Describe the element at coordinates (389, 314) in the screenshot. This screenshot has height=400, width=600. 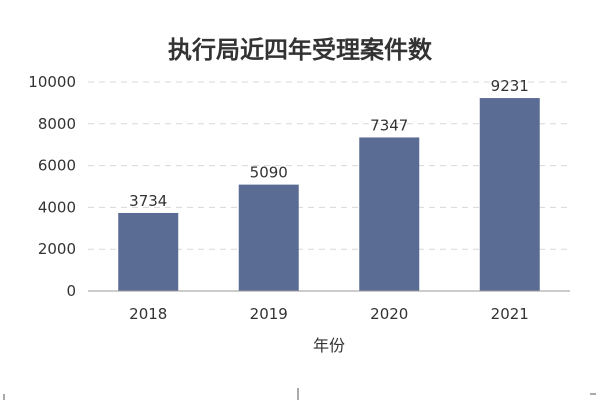
I see `x-tick-label: 2020` at that location.